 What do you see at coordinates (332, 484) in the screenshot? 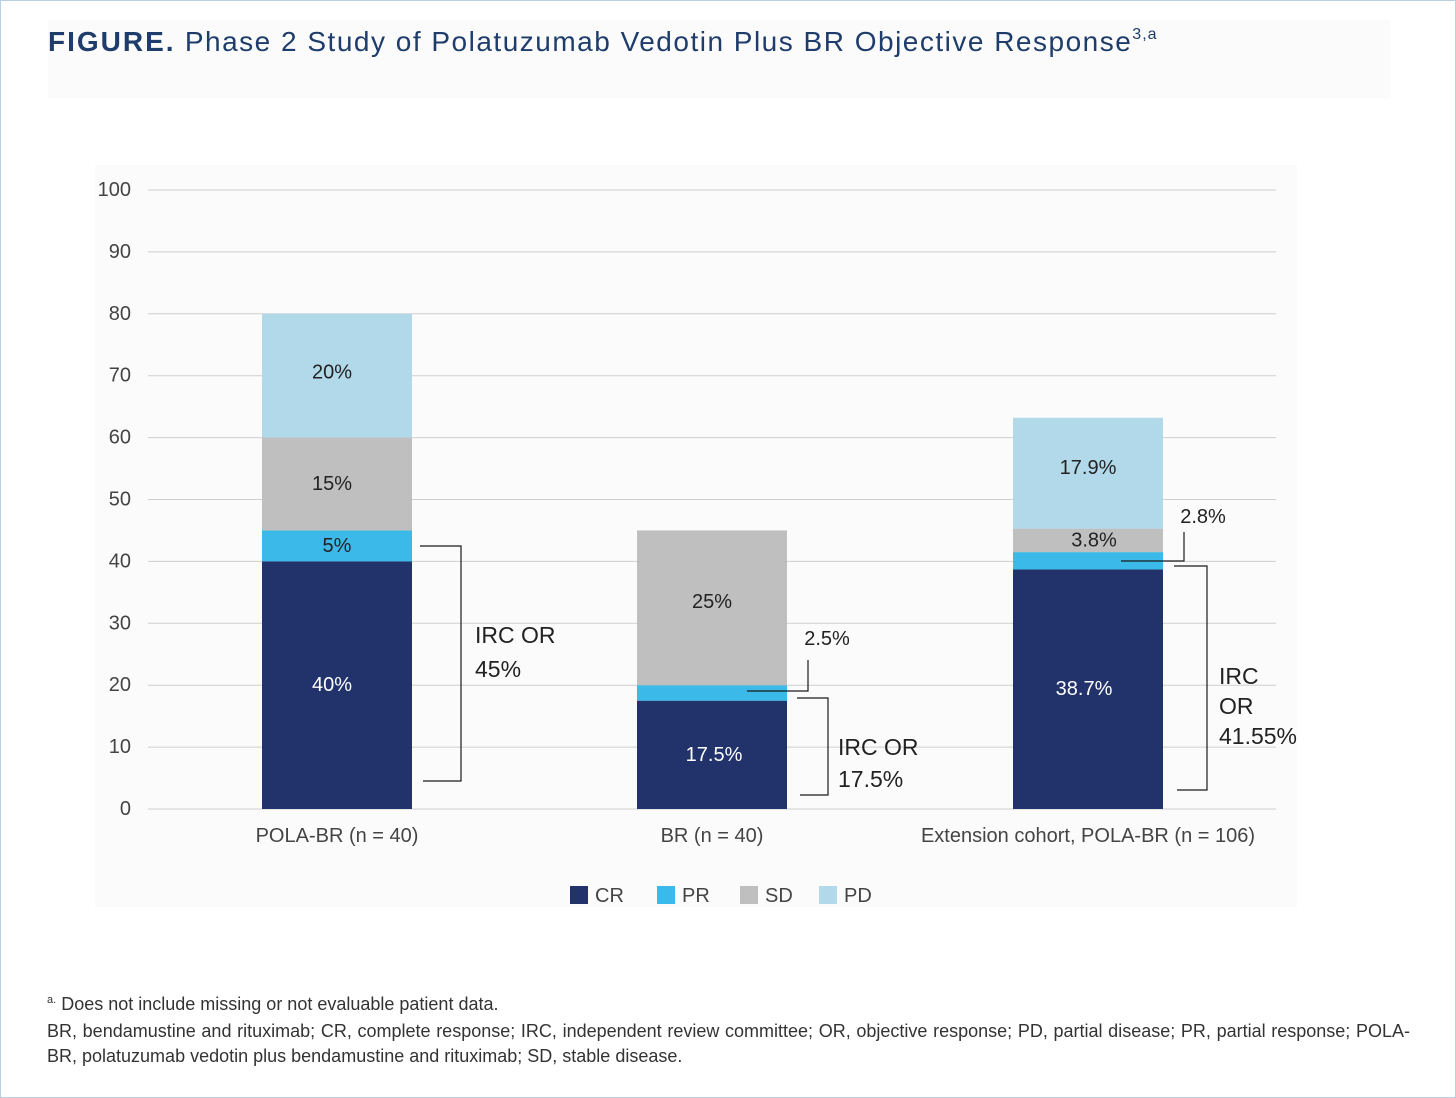
I see `data-label-sd-0: 15%` at bounding box center [332, 484].